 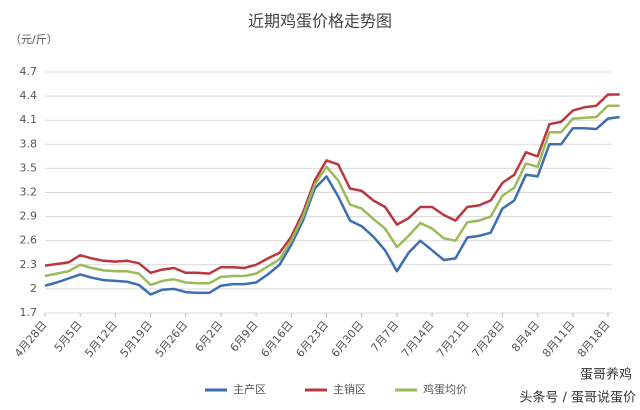 What do you see at coordinates (606, 375) in the screenshot?
I see `watermark: 蛋哥养鸡` at bounding box center [606, 375].